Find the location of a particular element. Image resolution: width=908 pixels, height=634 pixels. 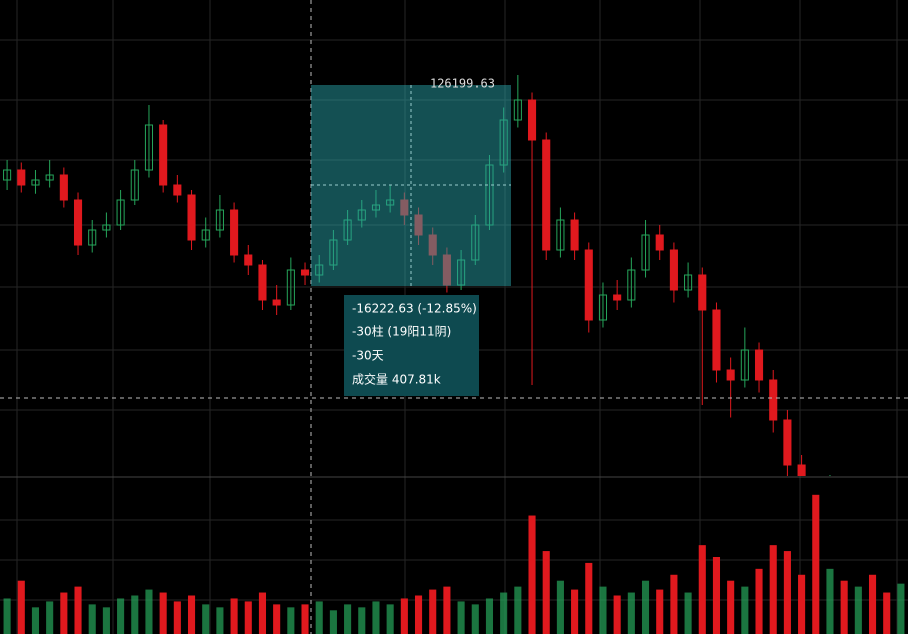

measure-high-label: 126199.63 is located at coordinates (462, 84).